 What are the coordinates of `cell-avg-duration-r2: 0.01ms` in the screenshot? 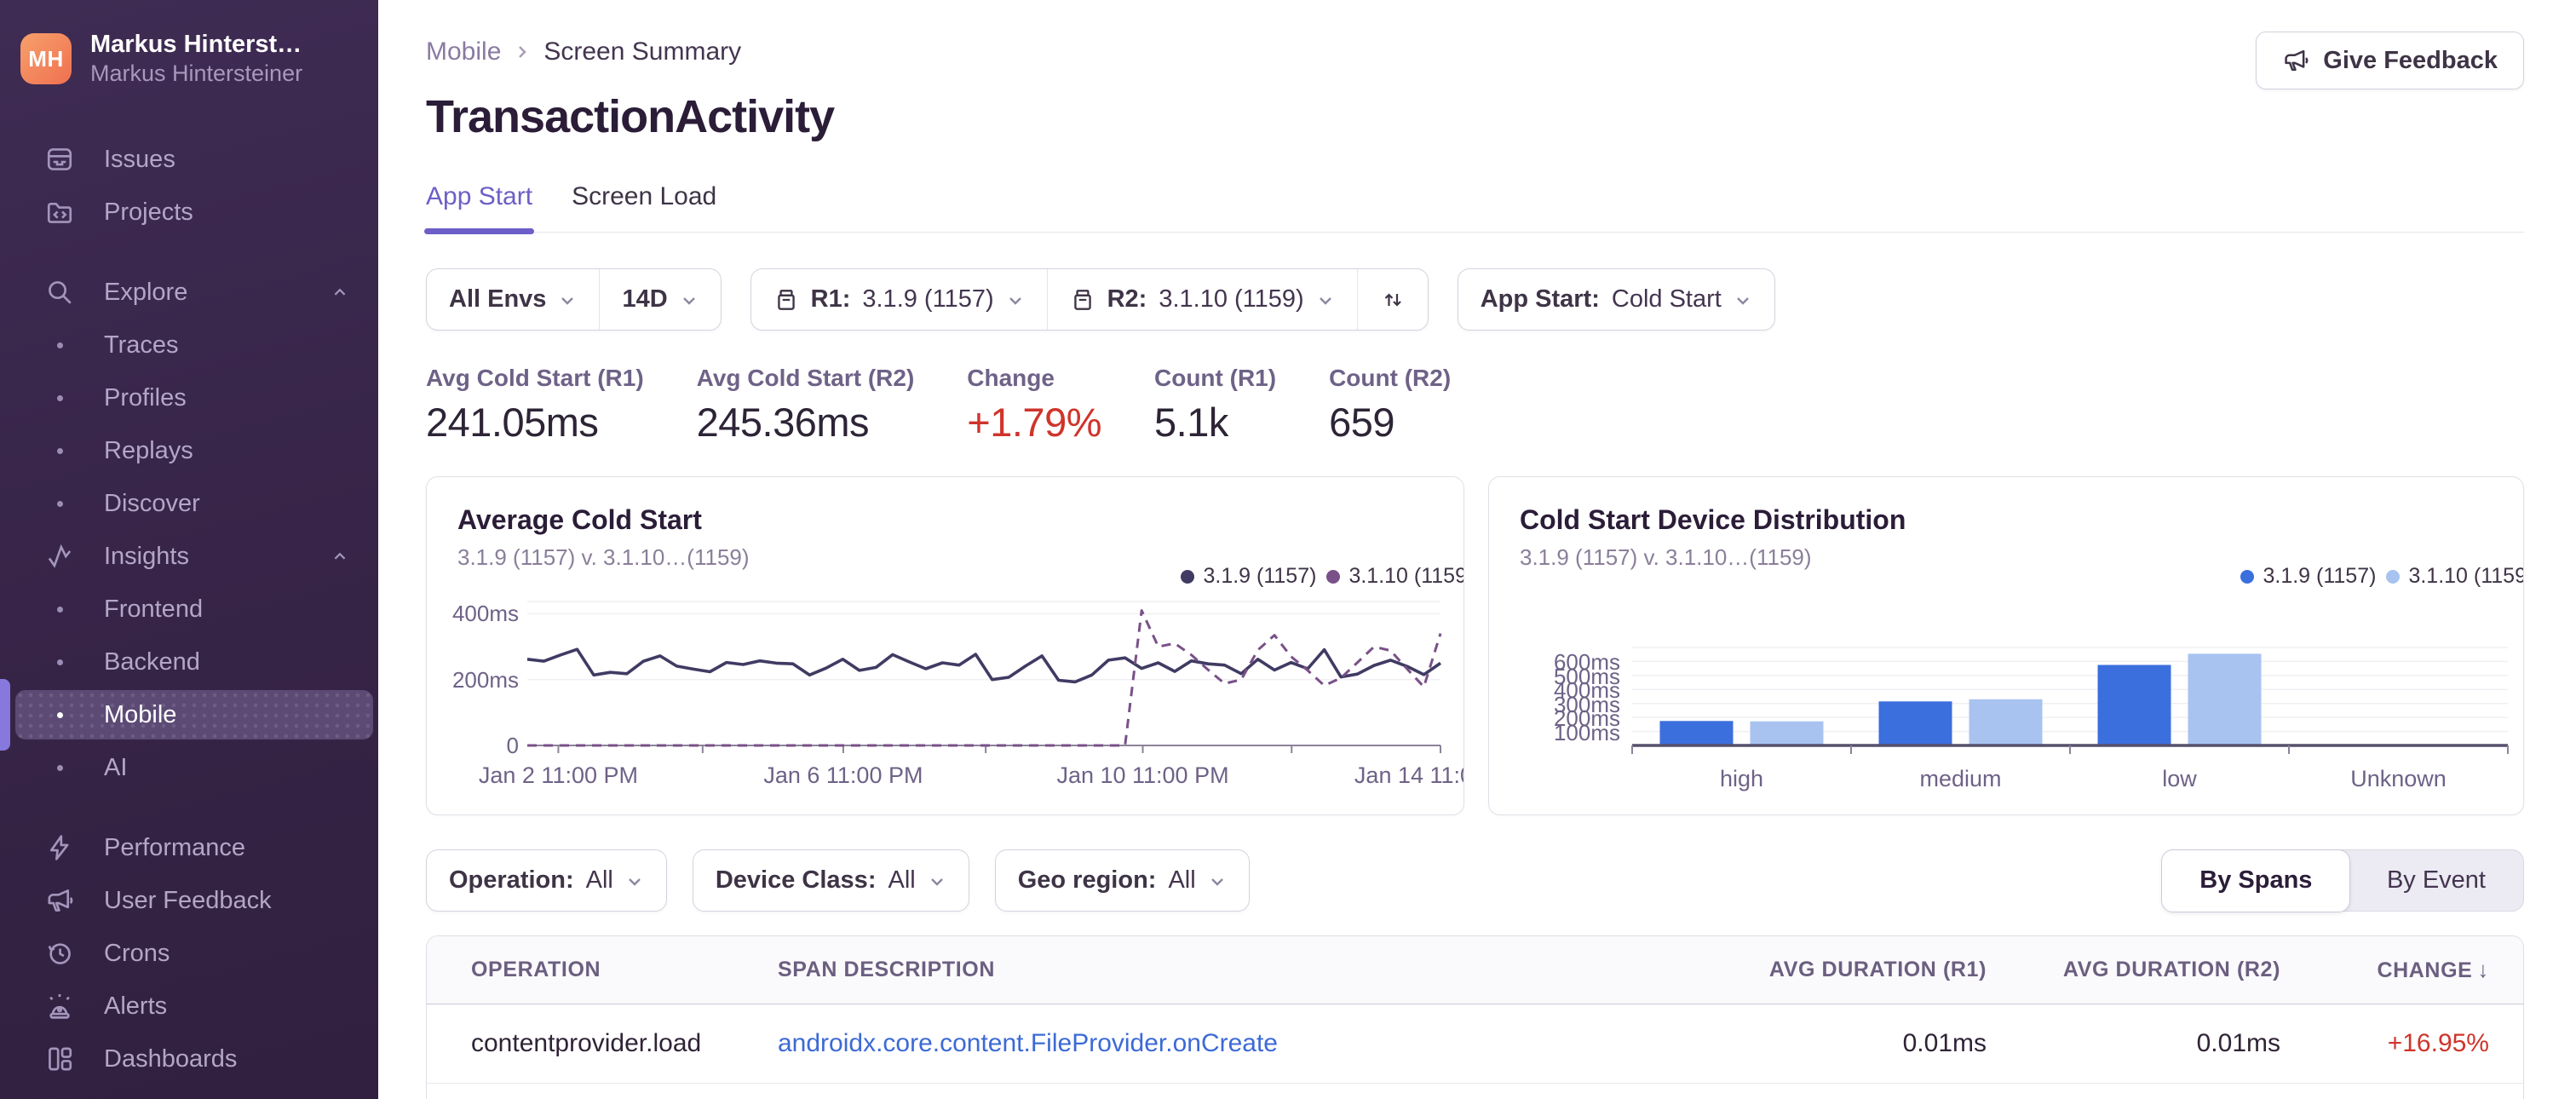 It's located at (2238, 1043).